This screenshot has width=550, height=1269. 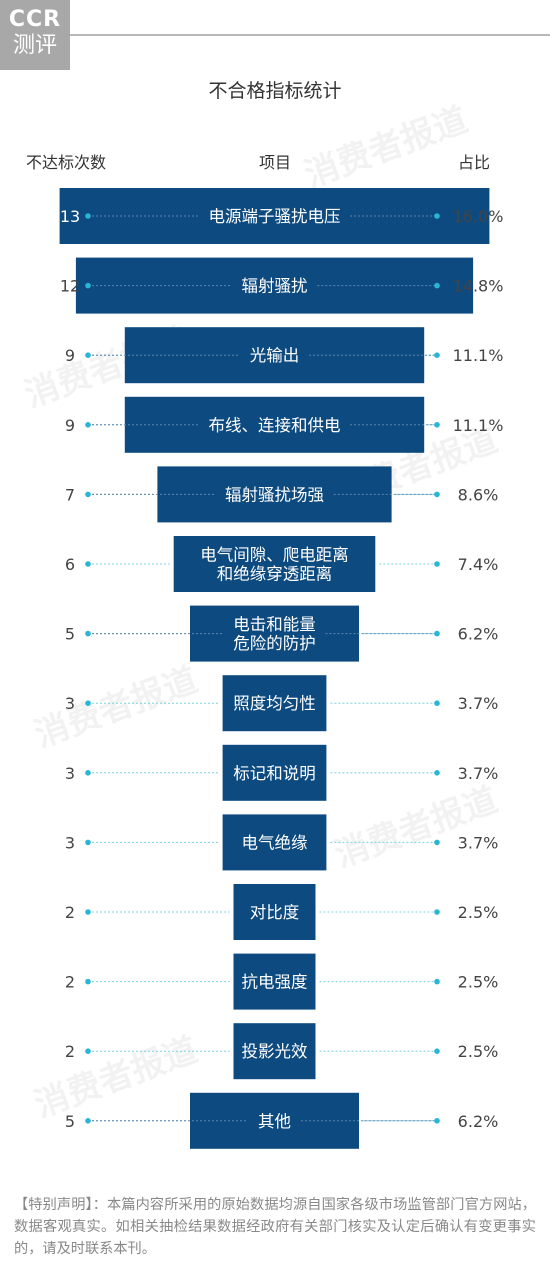 I want to click on ccr-logo: CCR 测评, so click(x=35, y=35).